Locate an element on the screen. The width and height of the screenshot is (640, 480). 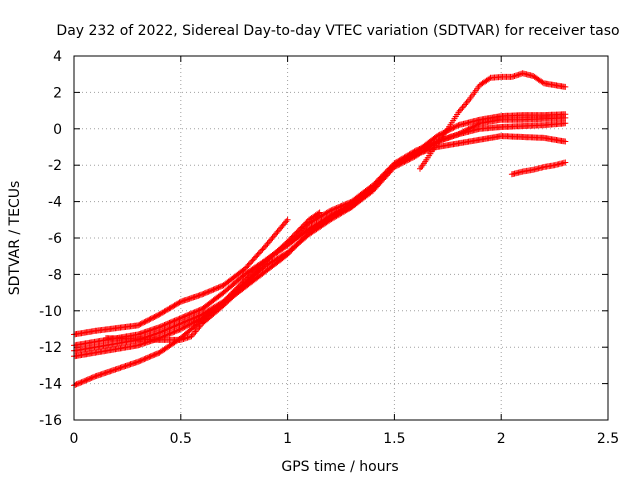
y-tick-label: -8 is located at coordinates (55, 275).